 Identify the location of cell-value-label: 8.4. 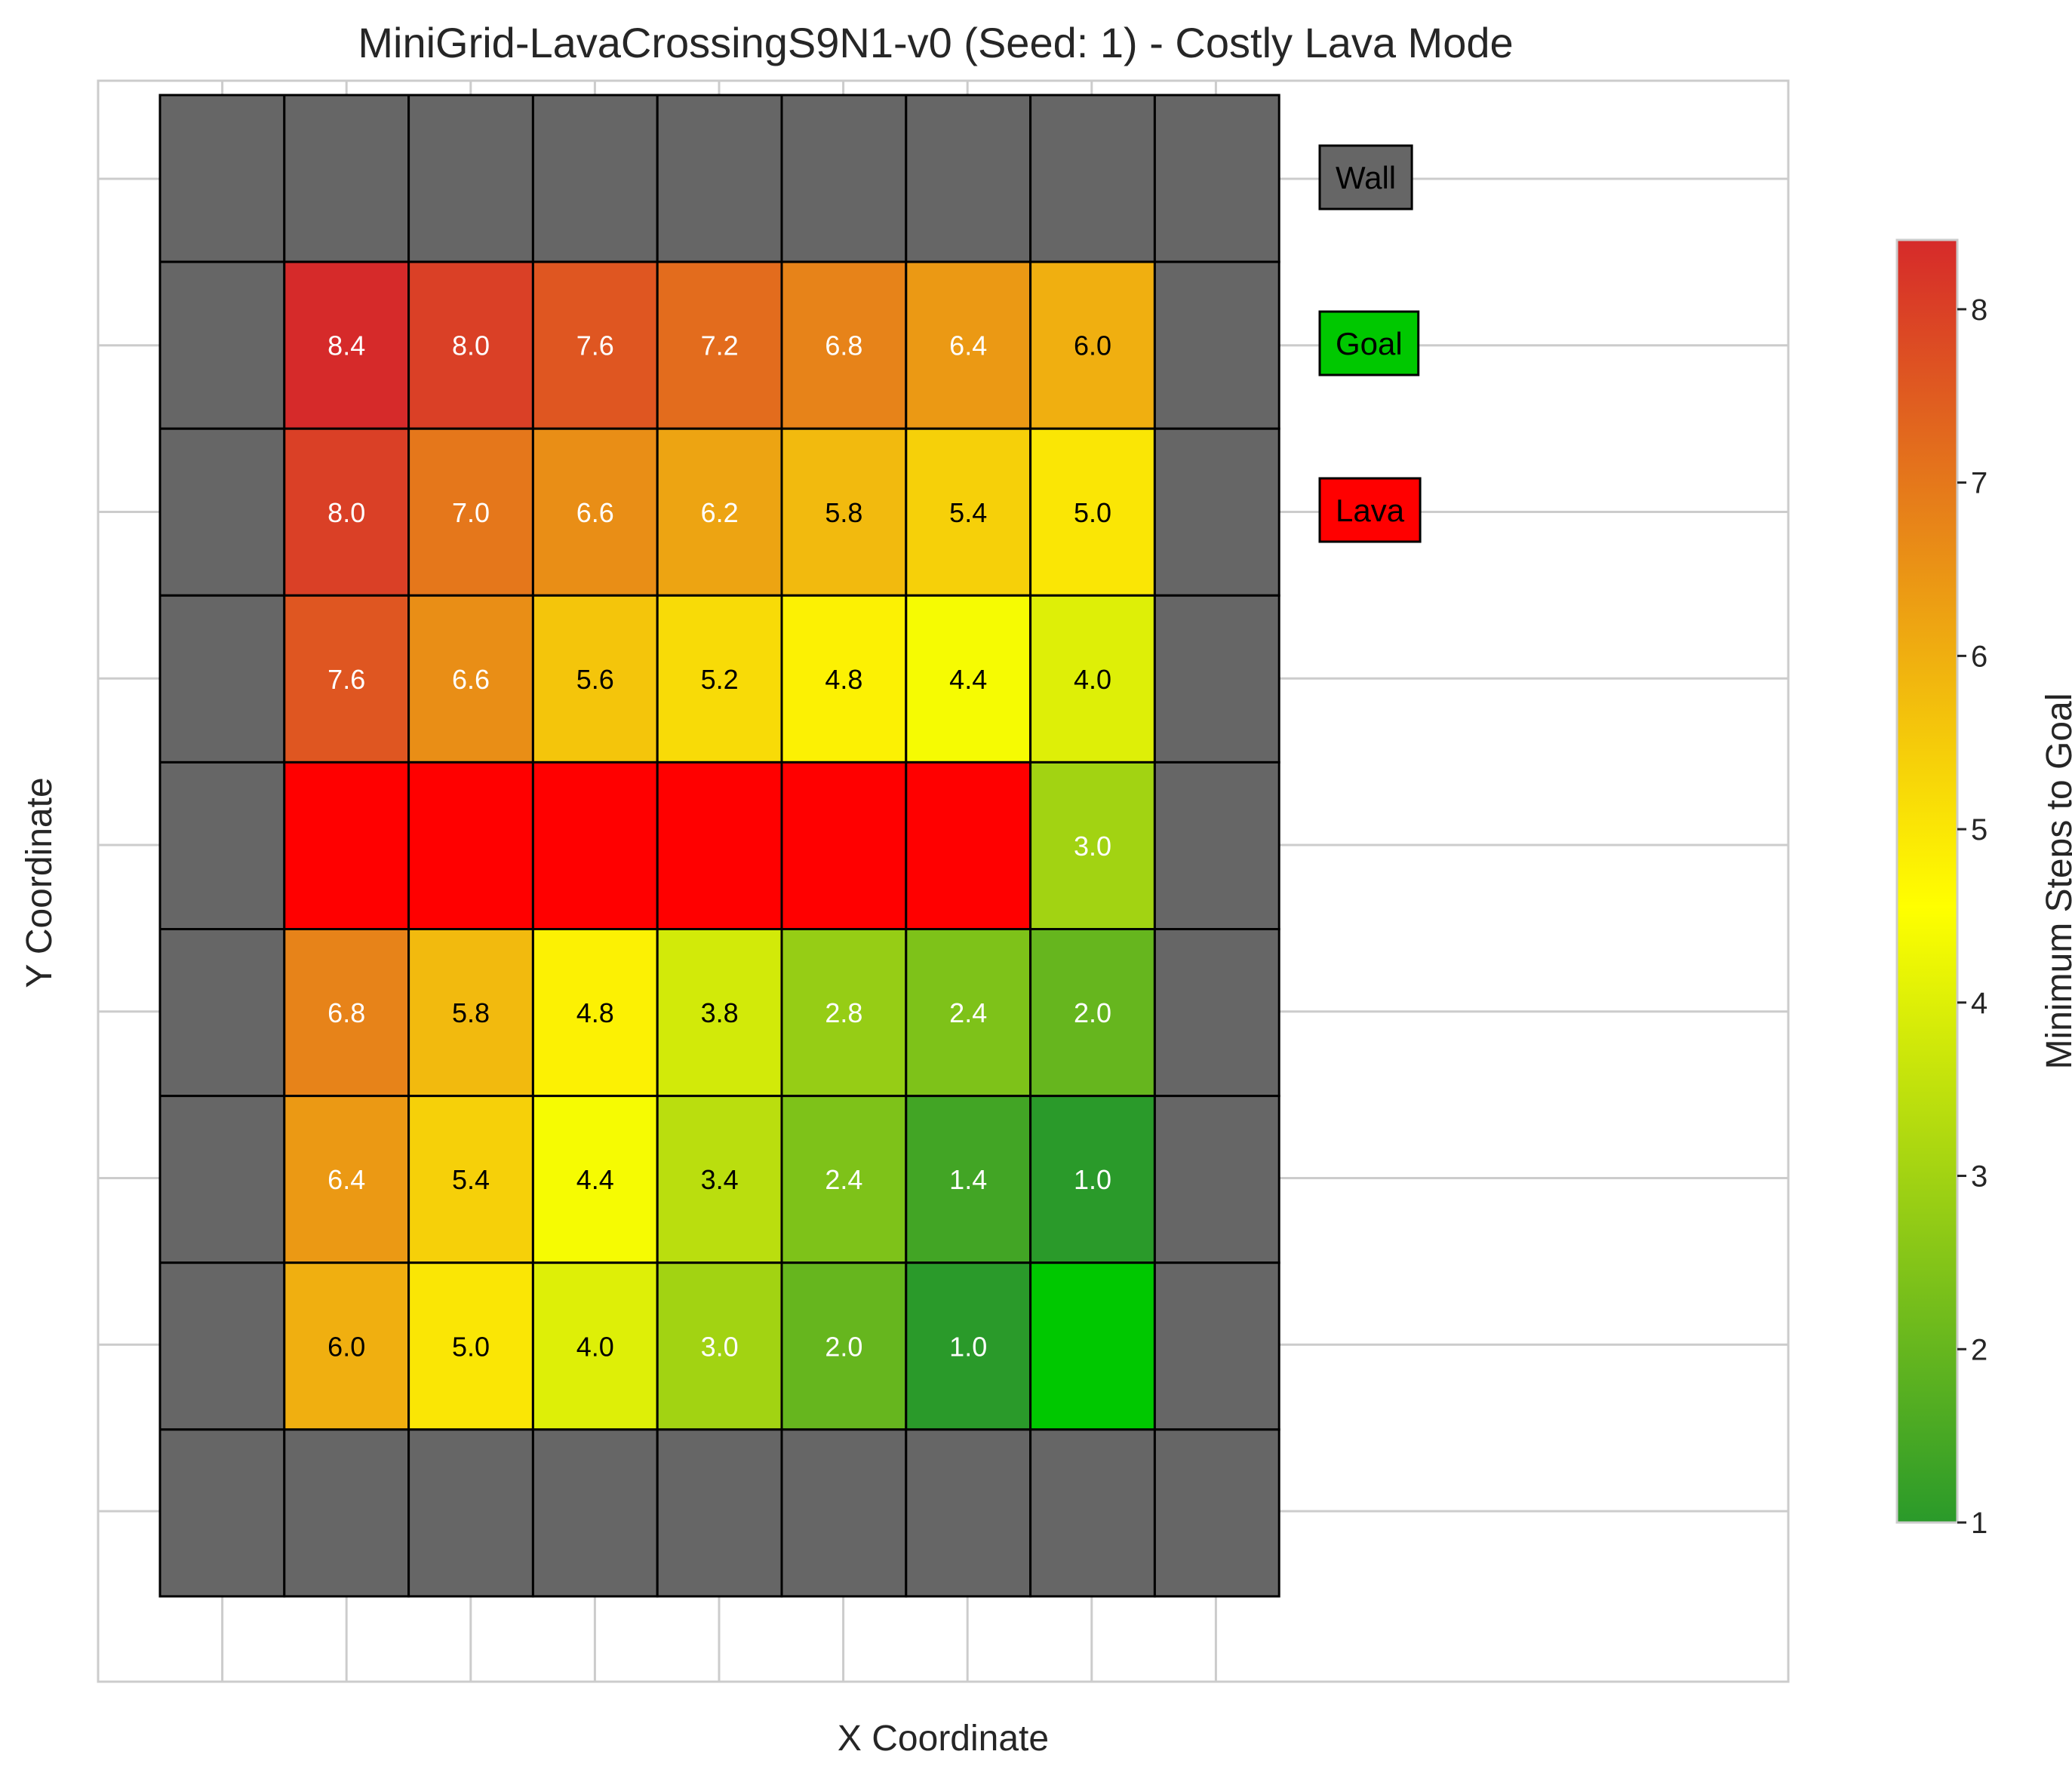
(346, 345).